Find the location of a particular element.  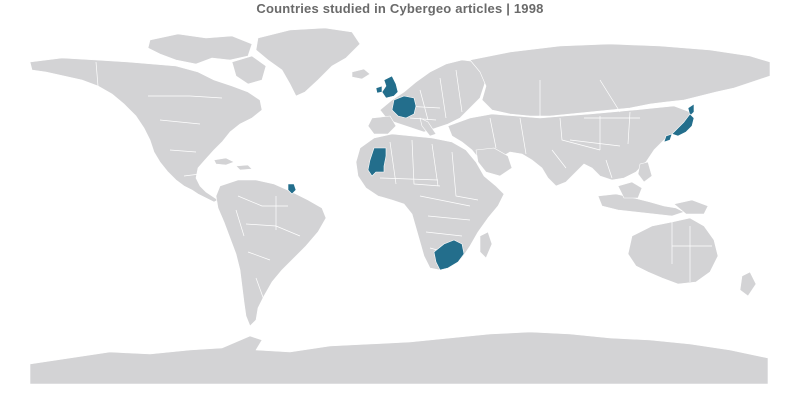

land-iceland is located at coordinates (361, 74).